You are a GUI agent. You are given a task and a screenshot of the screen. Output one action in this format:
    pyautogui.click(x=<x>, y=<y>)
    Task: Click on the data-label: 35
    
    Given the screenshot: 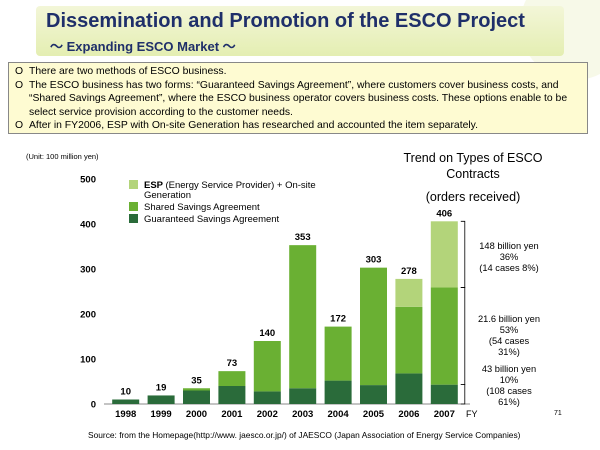 What is the action you would take?
    pyautogui.click(x=196, y=380)
    